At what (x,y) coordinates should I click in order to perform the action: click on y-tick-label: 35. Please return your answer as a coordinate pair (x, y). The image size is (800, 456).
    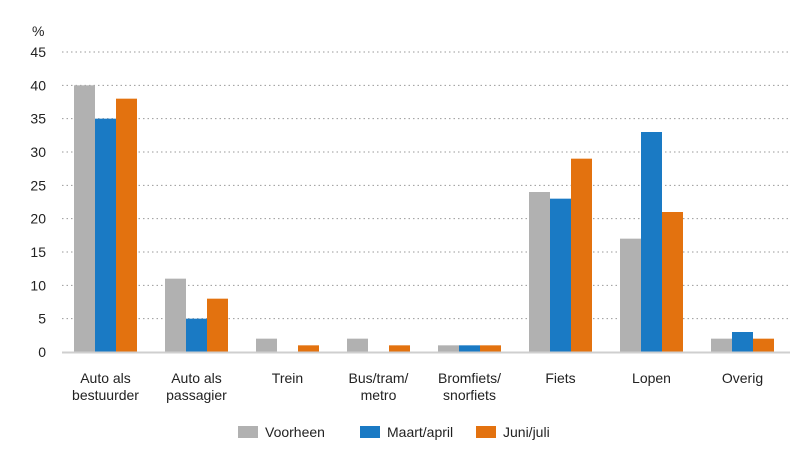
    Looking at the image, I should click on (38, 119).